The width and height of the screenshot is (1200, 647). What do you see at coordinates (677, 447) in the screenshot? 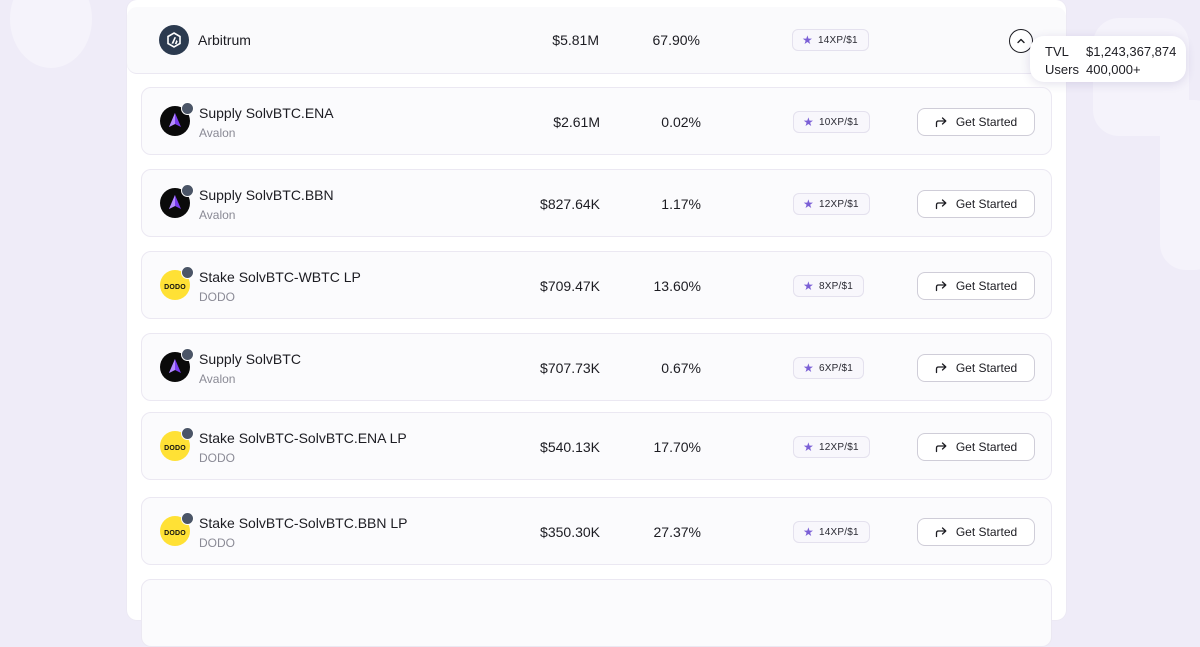
I see `strategy-apy: 17.70%` at bounding box center [677, 447].